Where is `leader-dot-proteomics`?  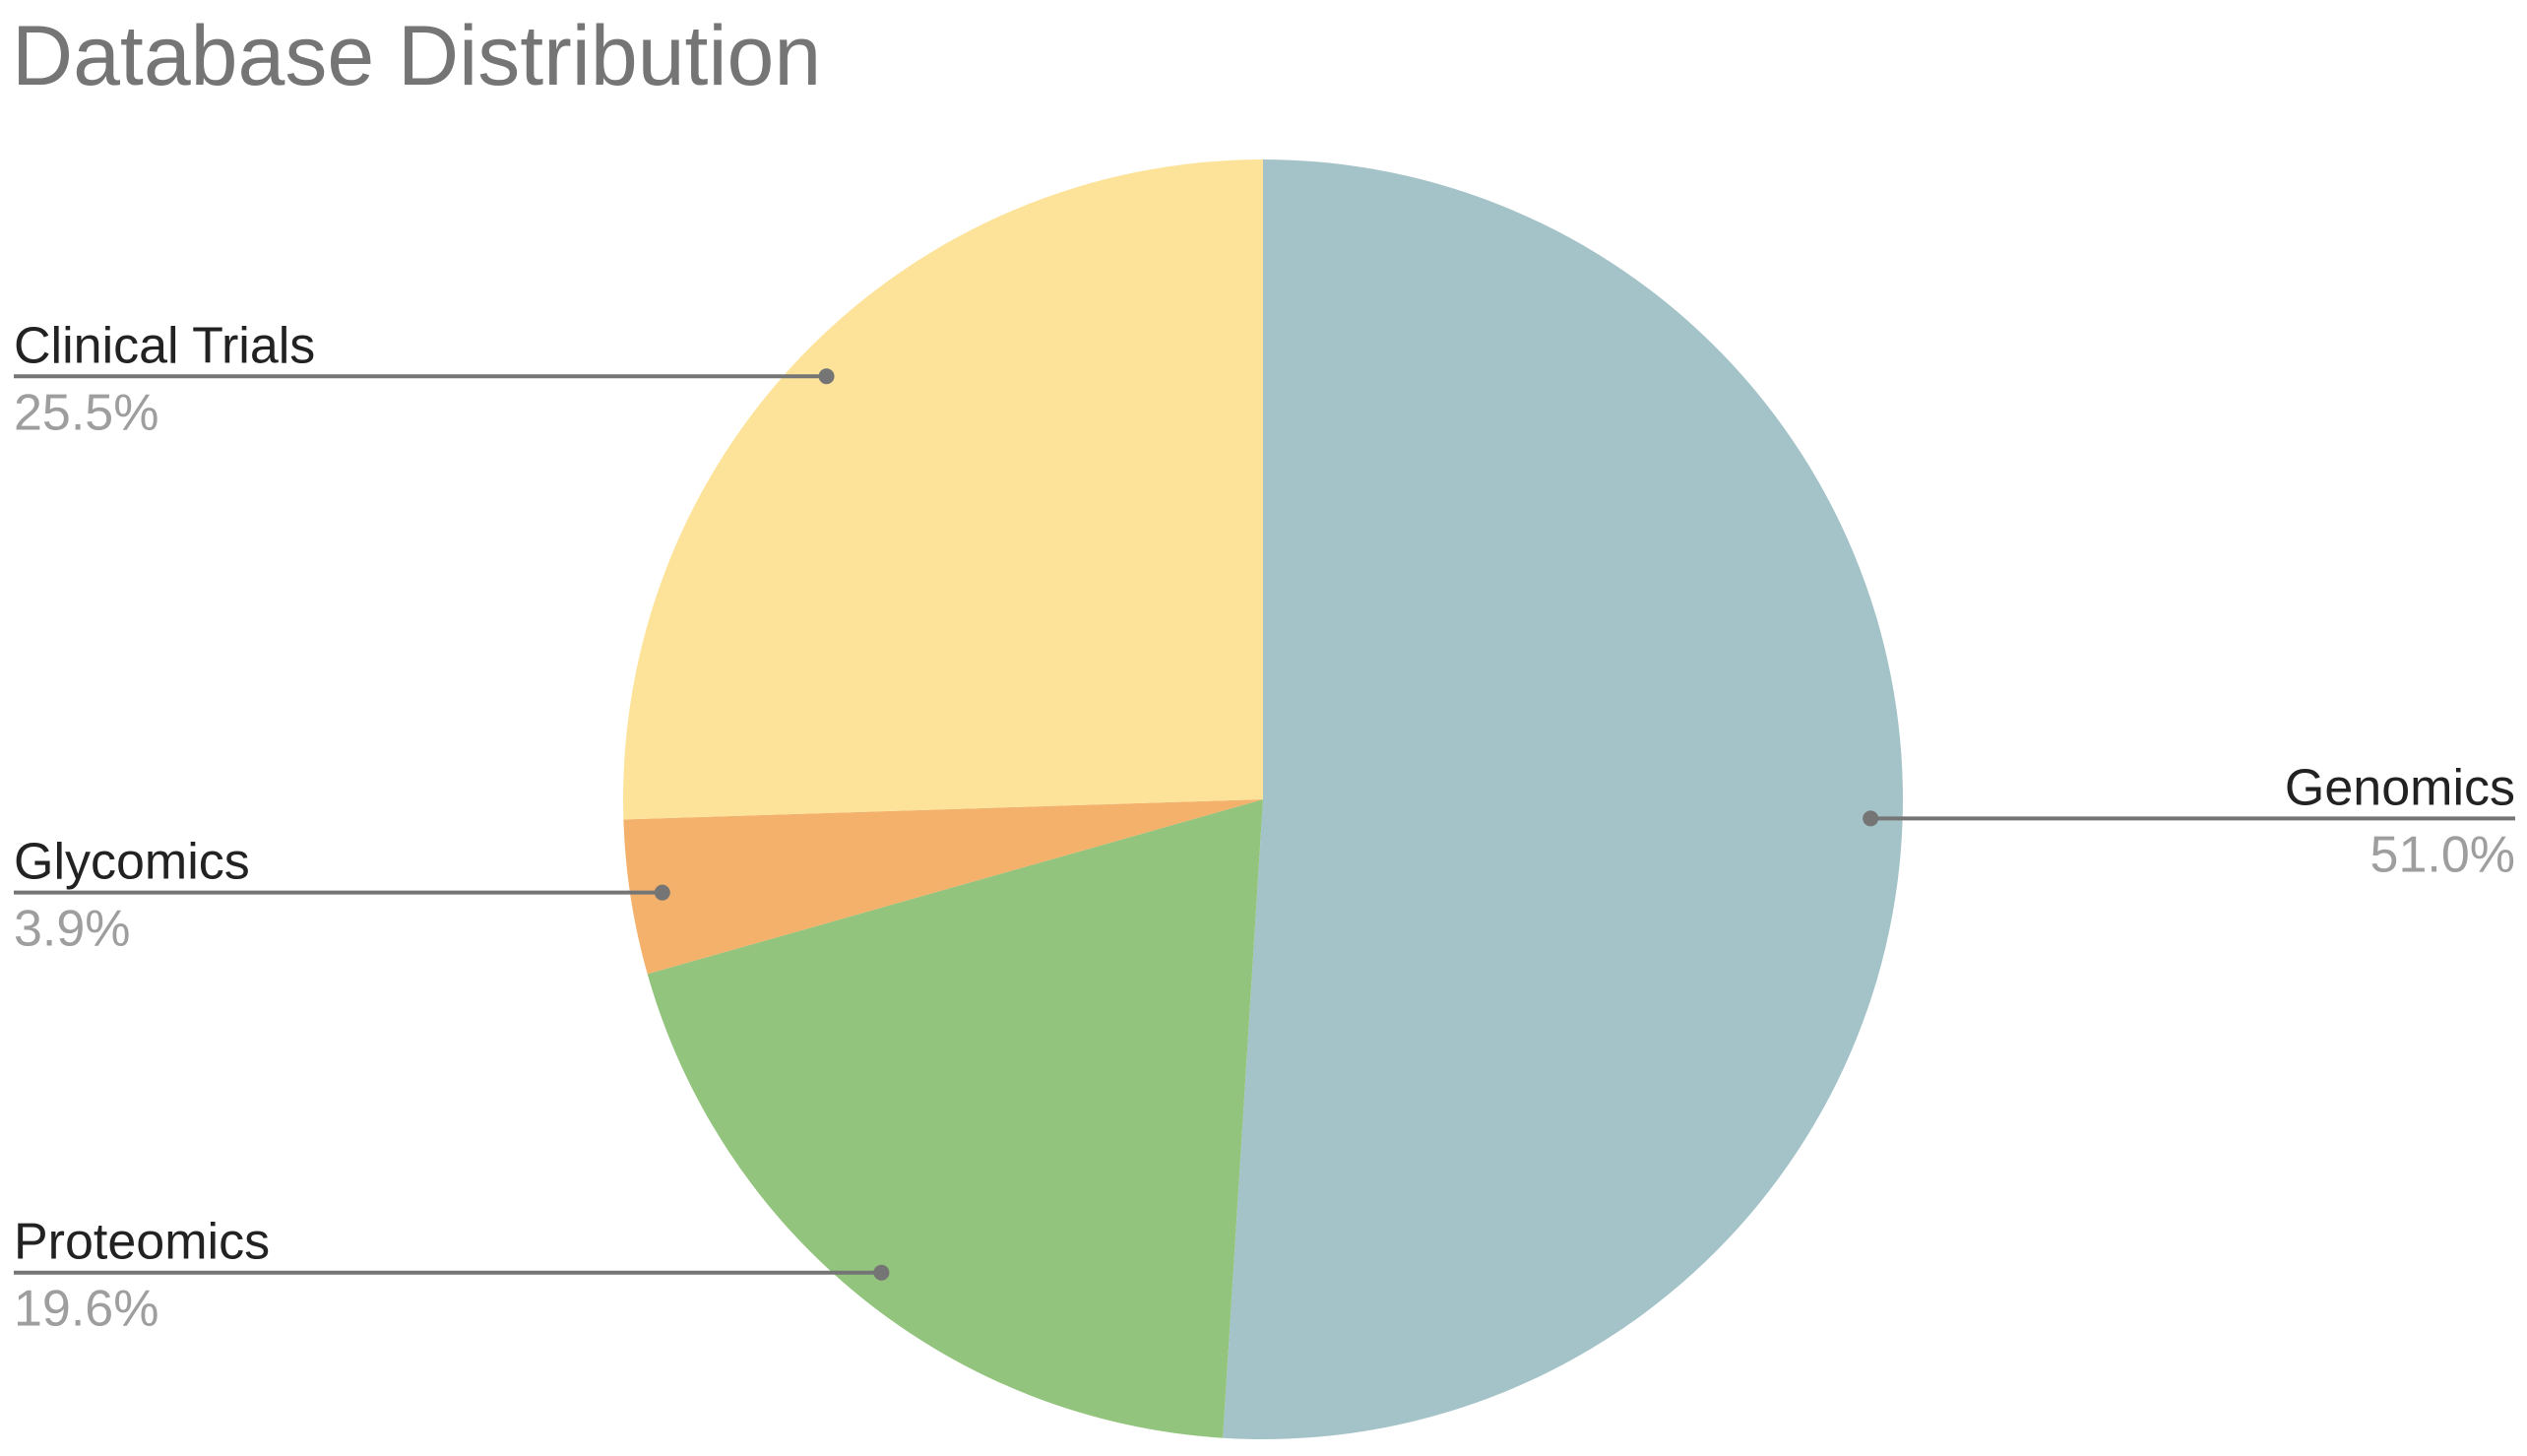
leader-dot-proteomics is located at coordinates (881, 1272).